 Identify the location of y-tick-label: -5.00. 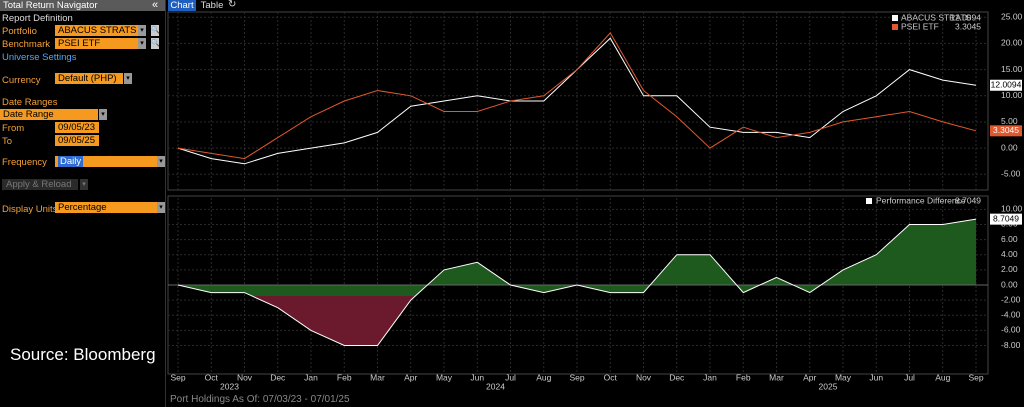
(1011, 174).